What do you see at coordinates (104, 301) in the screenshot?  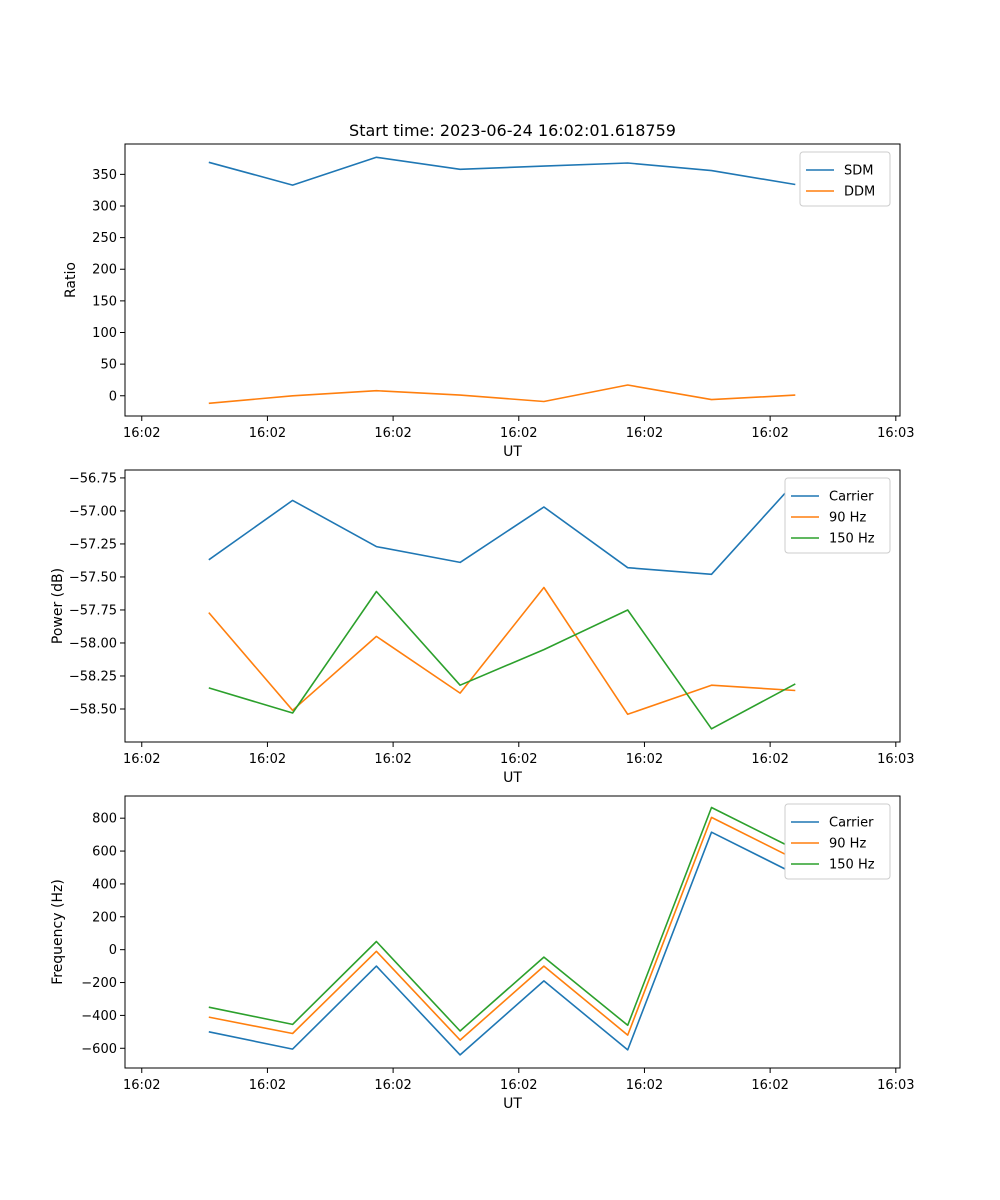 I see `y-tick-label: 150` at bounding box center [104, 301].